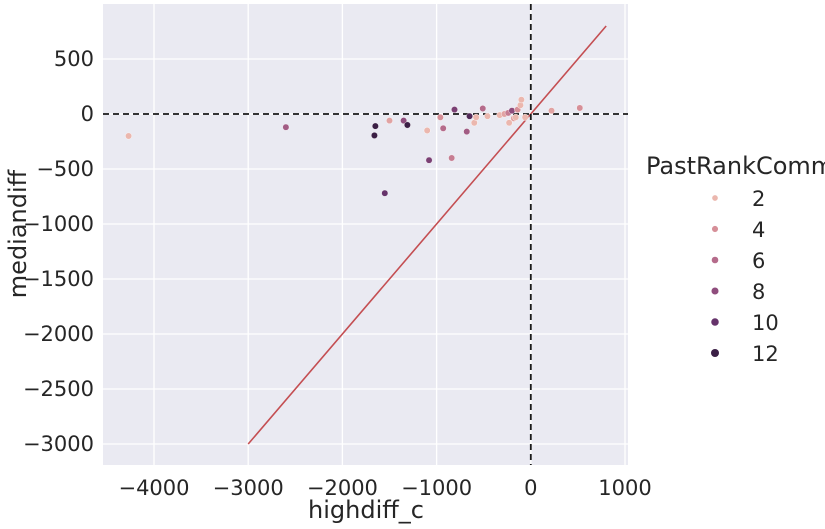  Describe the element at coordinates (765, 323) in the screenshot. I see `legend-entry-label: 10` at that location.